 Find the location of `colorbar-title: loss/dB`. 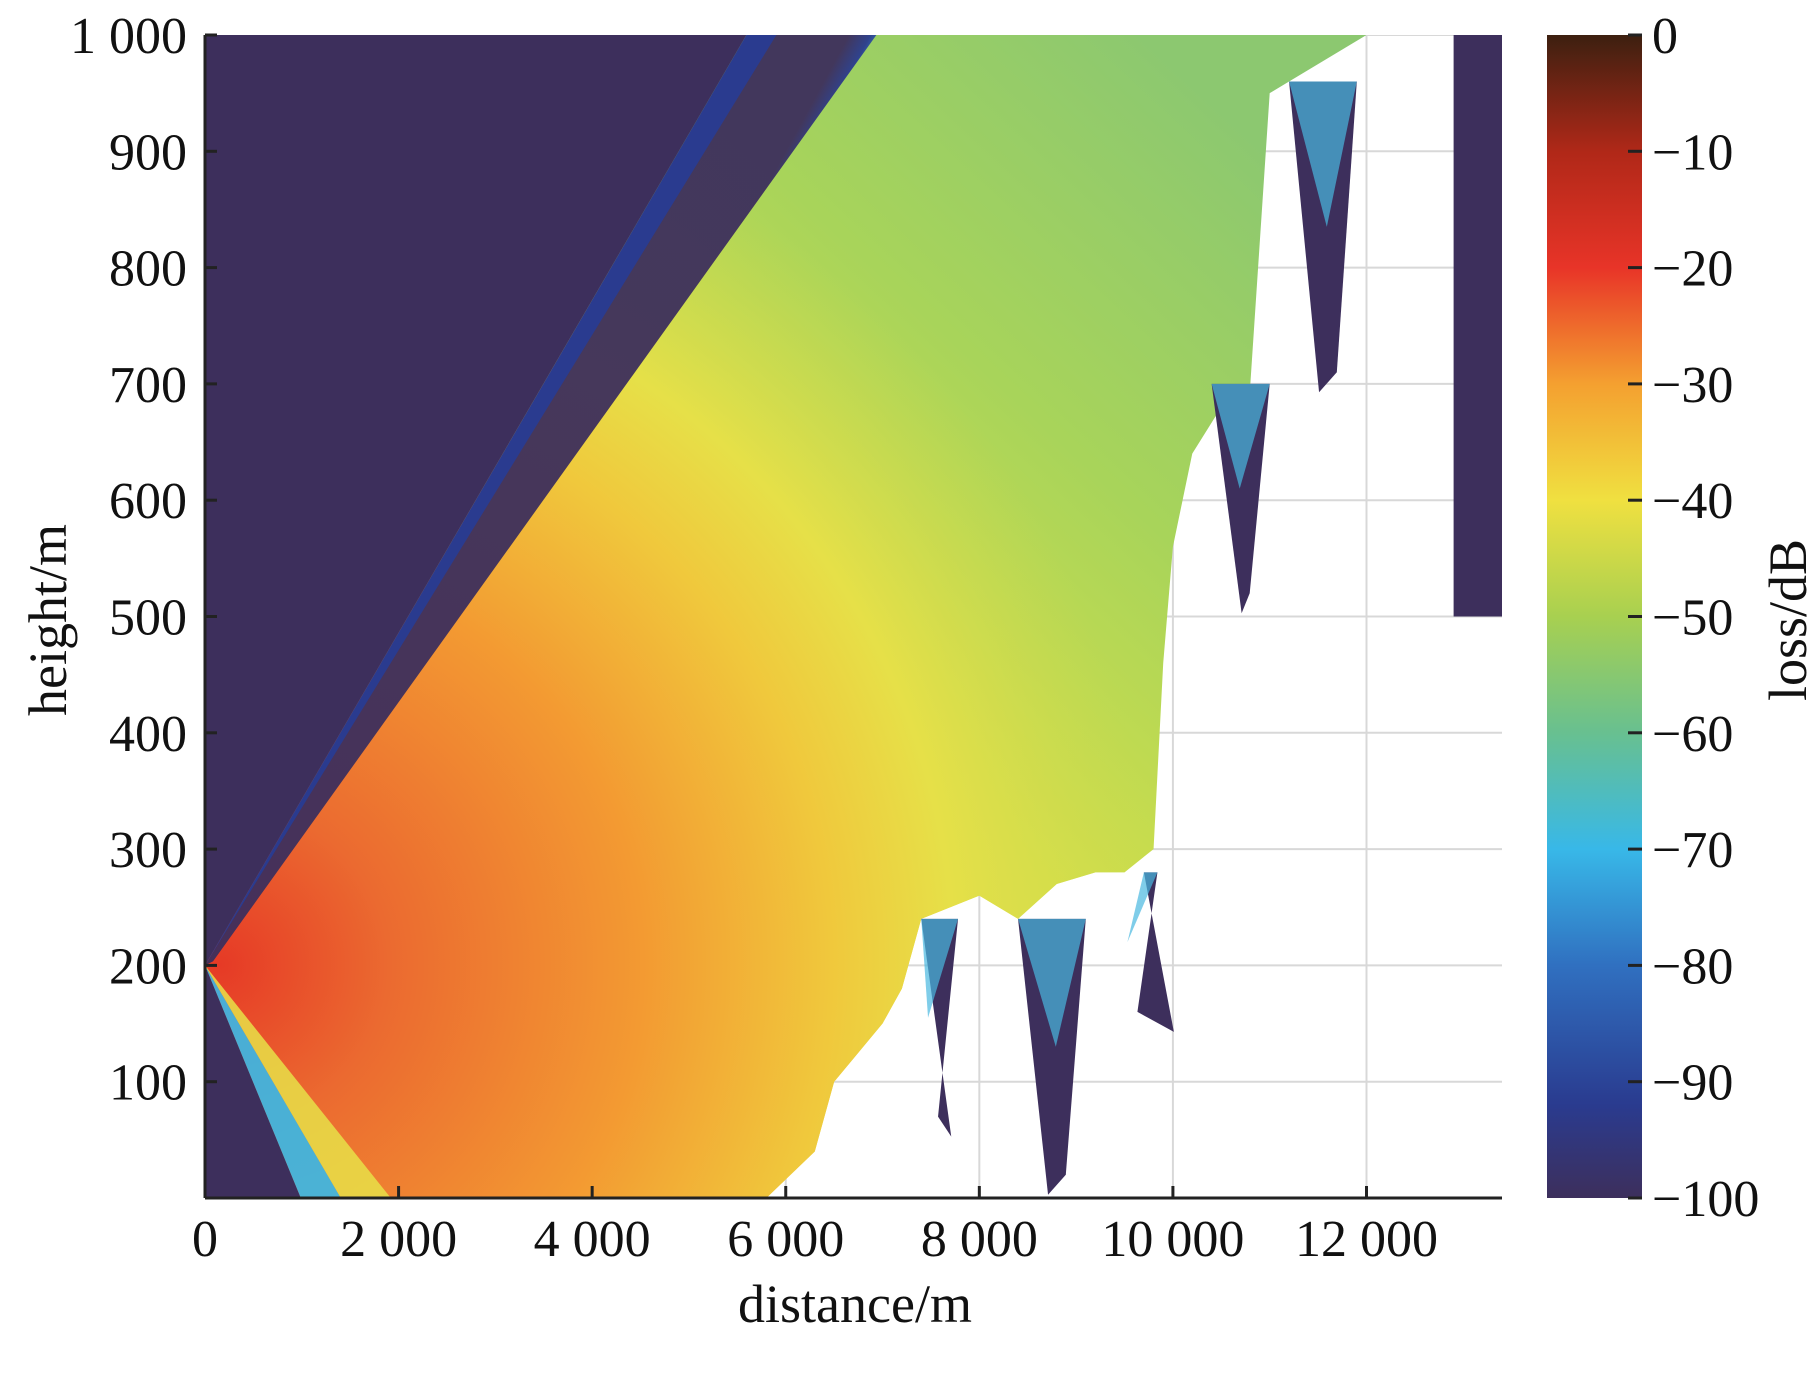

colorbar-title: loss/dB is located at coordinates (1788, 620).